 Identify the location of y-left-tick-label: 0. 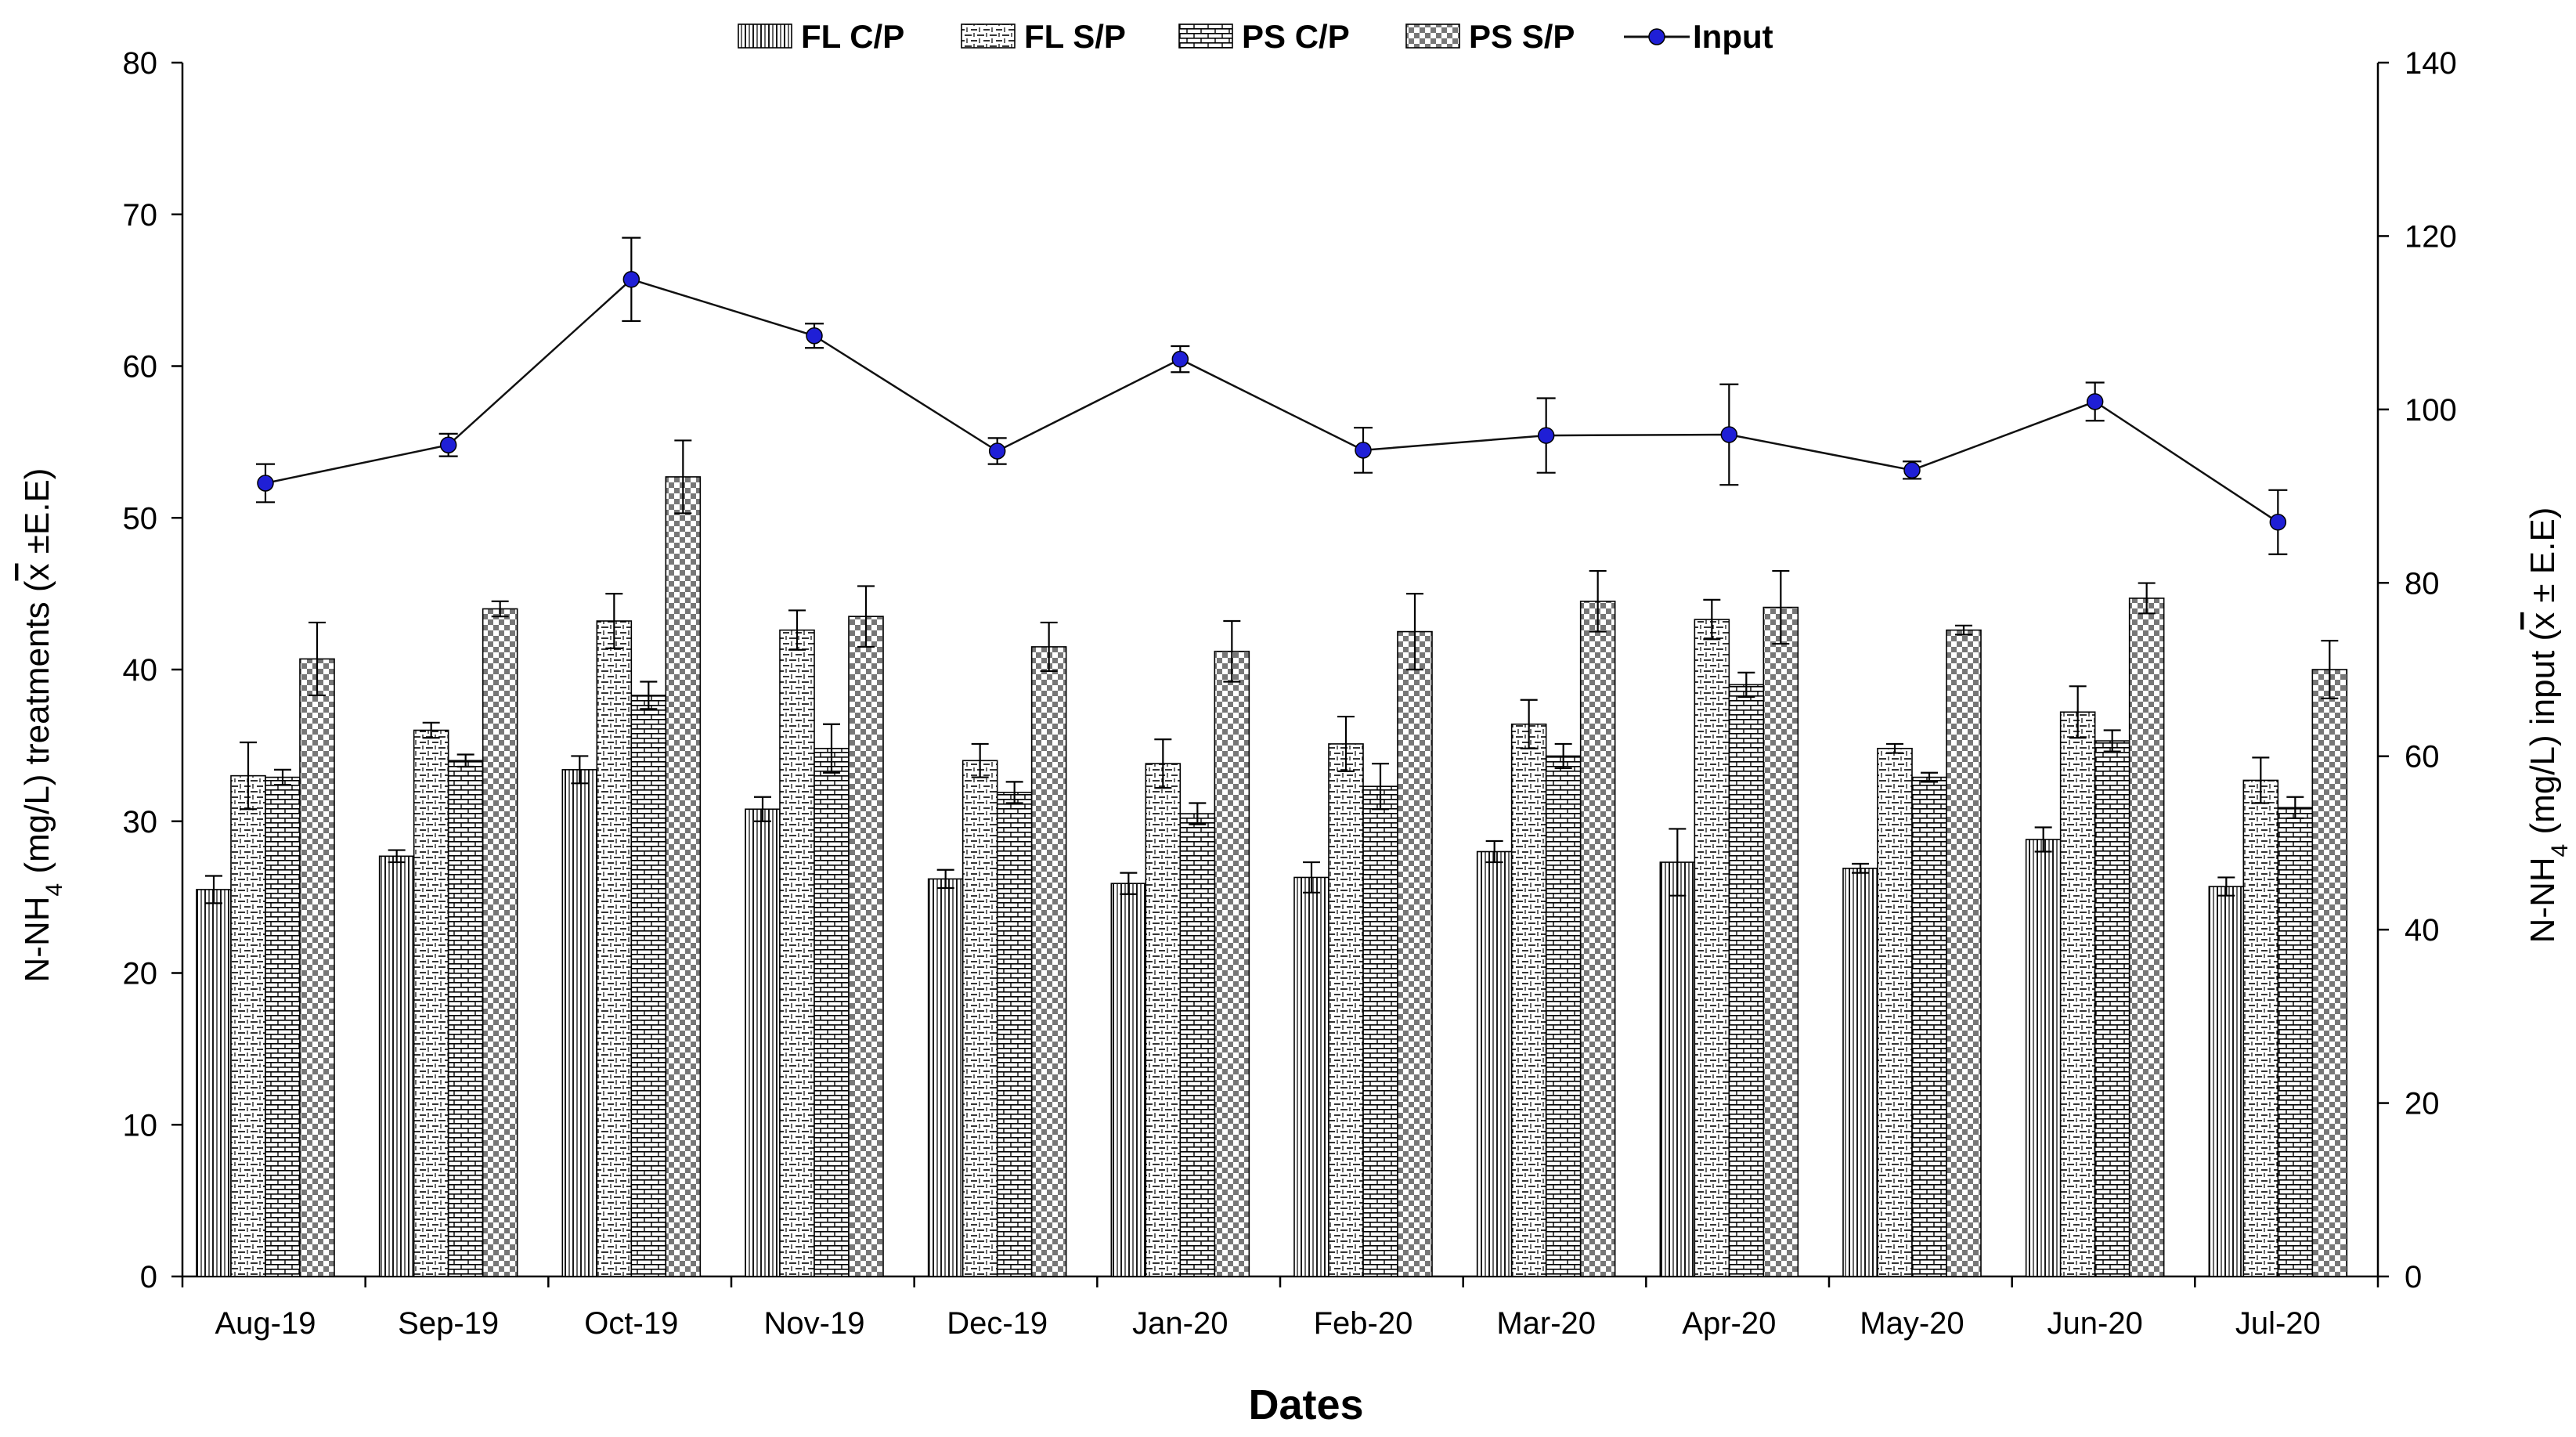
(148, 1277).